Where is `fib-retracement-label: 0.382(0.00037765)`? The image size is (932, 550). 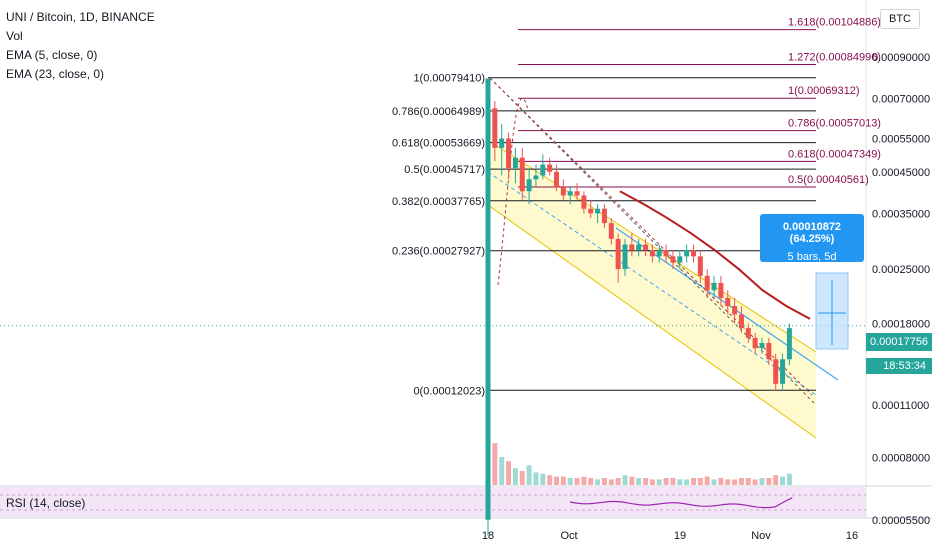
fib-retracement-label: 0.382(0.00037765) is located at coordinates (438, 202).